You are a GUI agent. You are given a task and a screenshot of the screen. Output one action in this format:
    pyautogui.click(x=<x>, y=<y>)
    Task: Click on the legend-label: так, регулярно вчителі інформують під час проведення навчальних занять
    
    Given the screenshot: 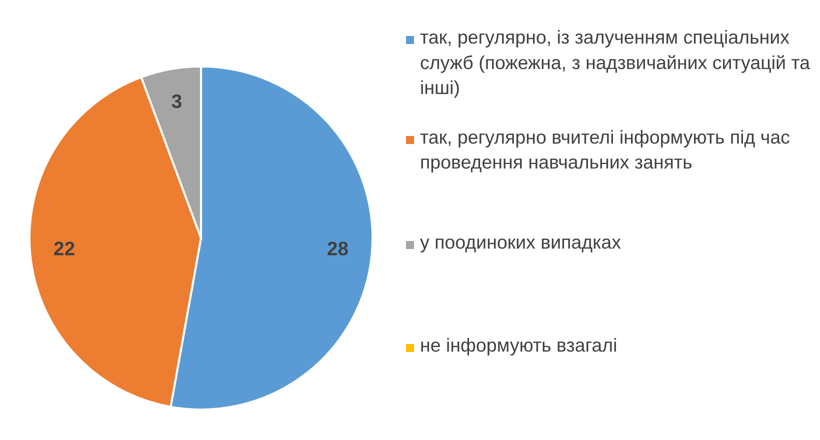 What is the action you would take?
    pyautogui.click(x=605, y=151)
    